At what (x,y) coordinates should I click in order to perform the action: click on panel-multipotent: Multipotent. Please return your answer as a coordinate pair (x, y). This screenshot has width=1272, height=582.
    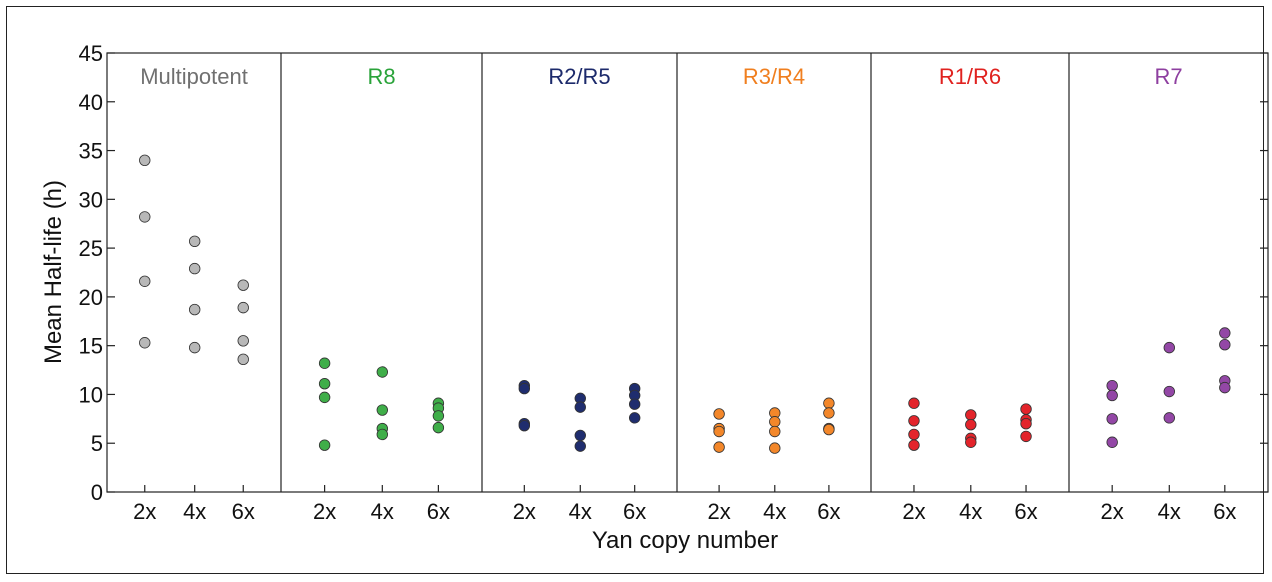
    Looking at the image, I should click on (194, 215).